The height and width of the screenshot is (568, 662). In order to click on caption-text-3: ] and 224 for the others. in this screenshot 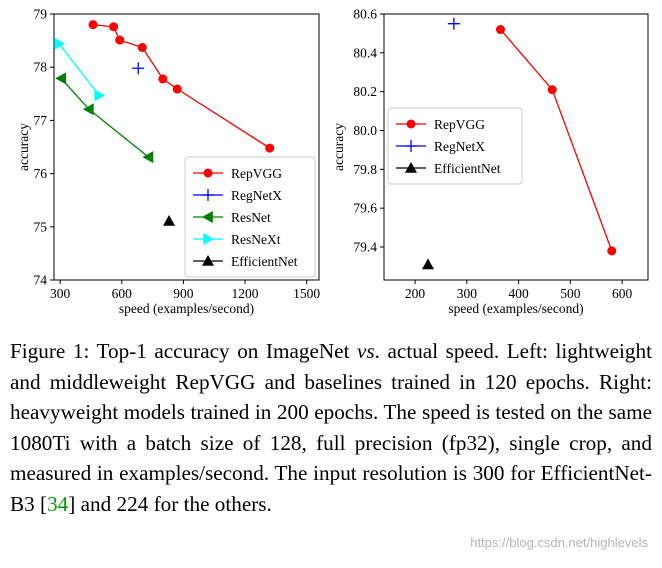, I will do `click(170, 503)`.